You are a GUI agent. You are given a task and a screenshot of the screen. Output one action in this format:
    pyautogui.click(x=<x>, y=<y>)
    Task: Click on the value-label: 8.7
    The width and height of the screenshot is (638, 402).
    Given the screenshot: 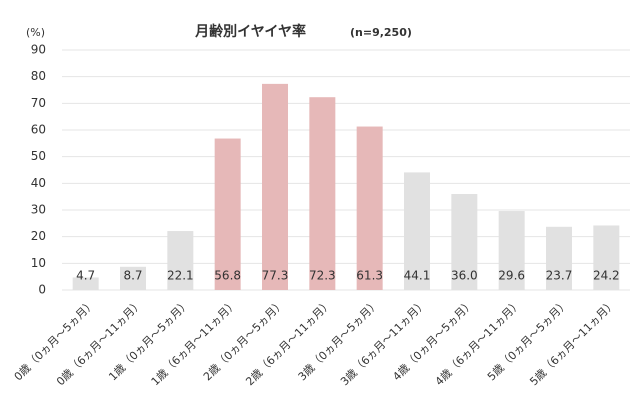 What is the action you would take?
    pyautogui.click(x=132, y=276)
    